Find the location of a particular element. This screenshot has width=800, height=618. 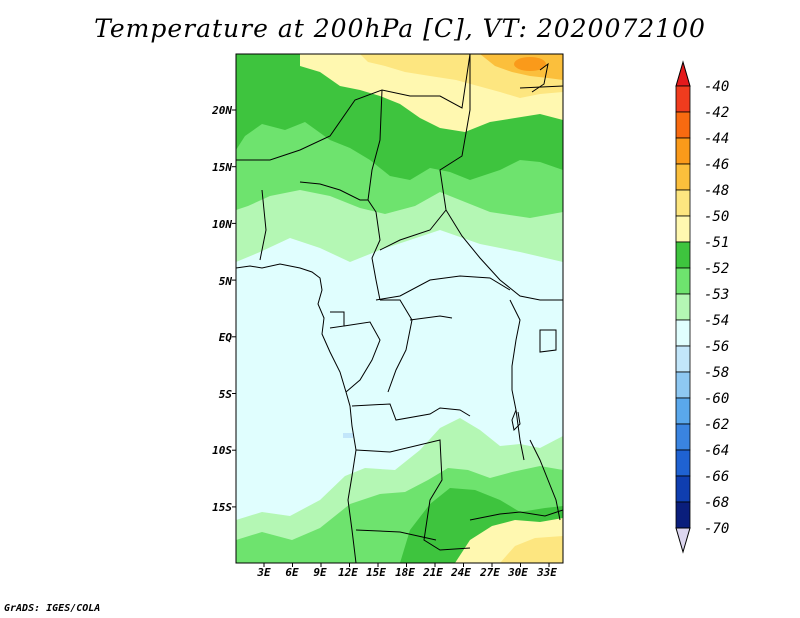

lake-malawi is located at coordinates (545, 480).